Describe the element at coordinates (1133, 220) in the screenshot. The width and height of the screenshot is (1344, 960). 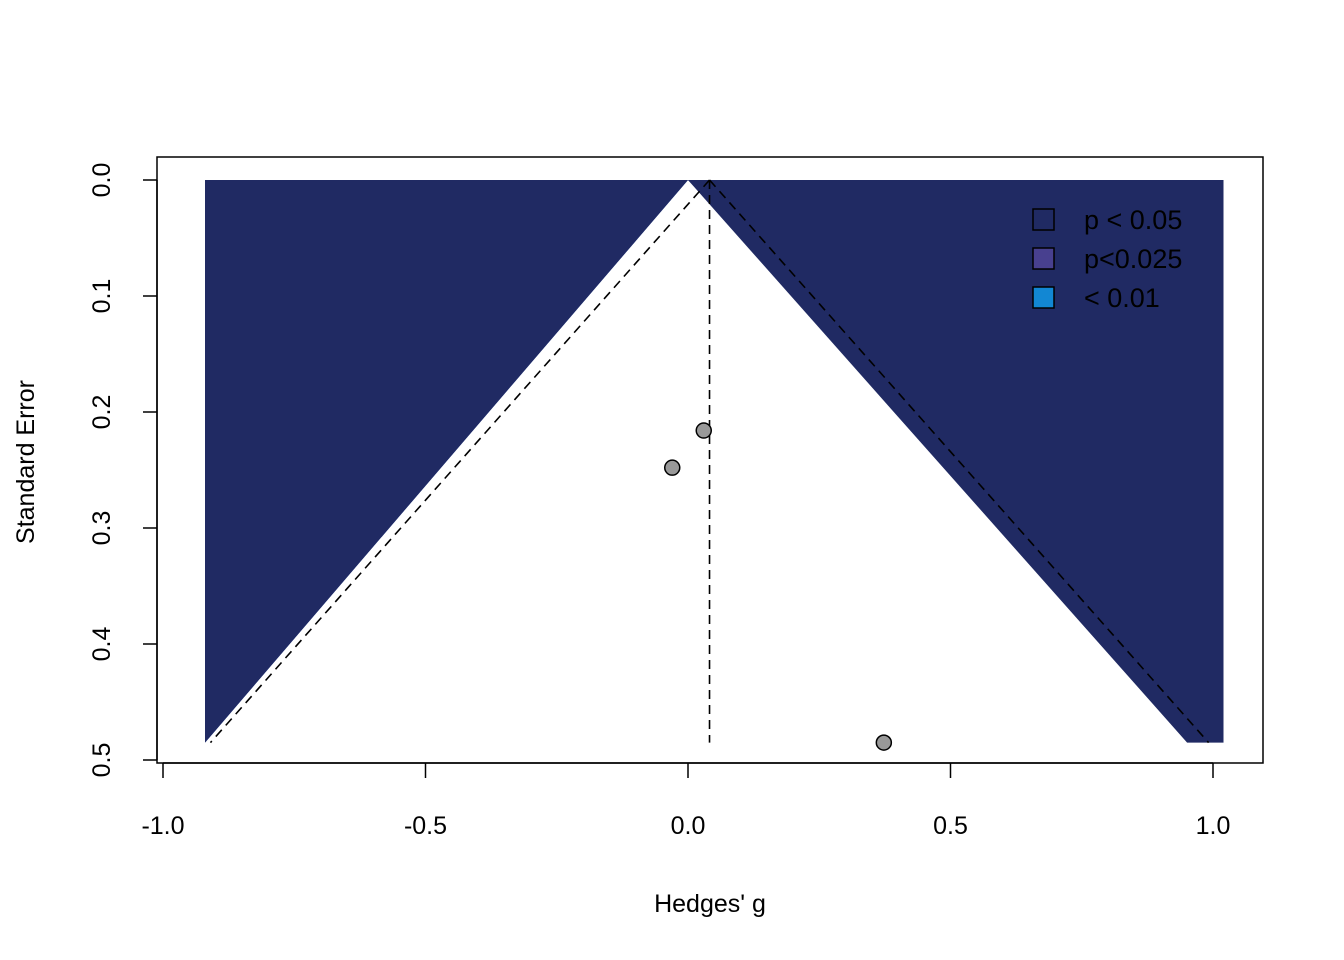
I see `legend-label-0: p < 0.05` at that location.